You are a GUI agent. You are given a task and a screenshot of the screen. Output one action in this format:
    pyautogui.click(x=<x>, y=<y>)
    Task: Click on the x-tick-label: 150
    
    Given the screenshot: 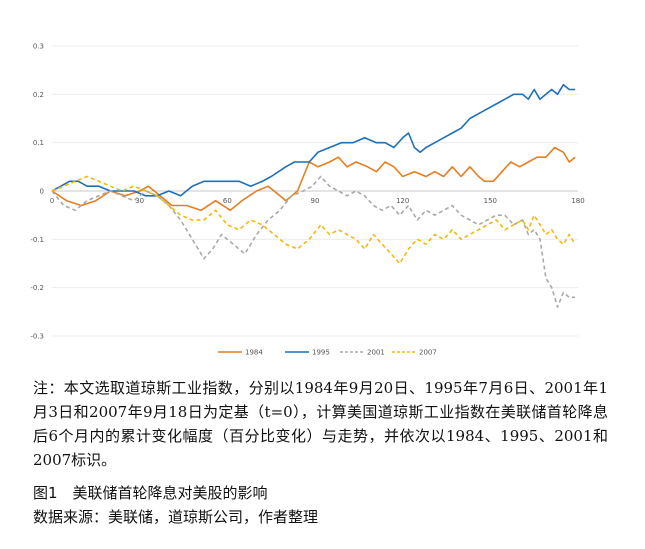 What is the action you would take?
    pyautogui.click(x=490, y=201)
    